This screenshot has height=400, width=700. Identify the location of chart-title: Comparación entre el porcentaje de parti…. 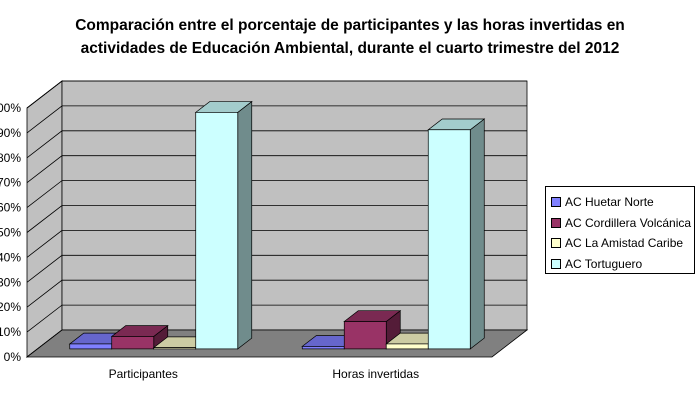
(350, 37).